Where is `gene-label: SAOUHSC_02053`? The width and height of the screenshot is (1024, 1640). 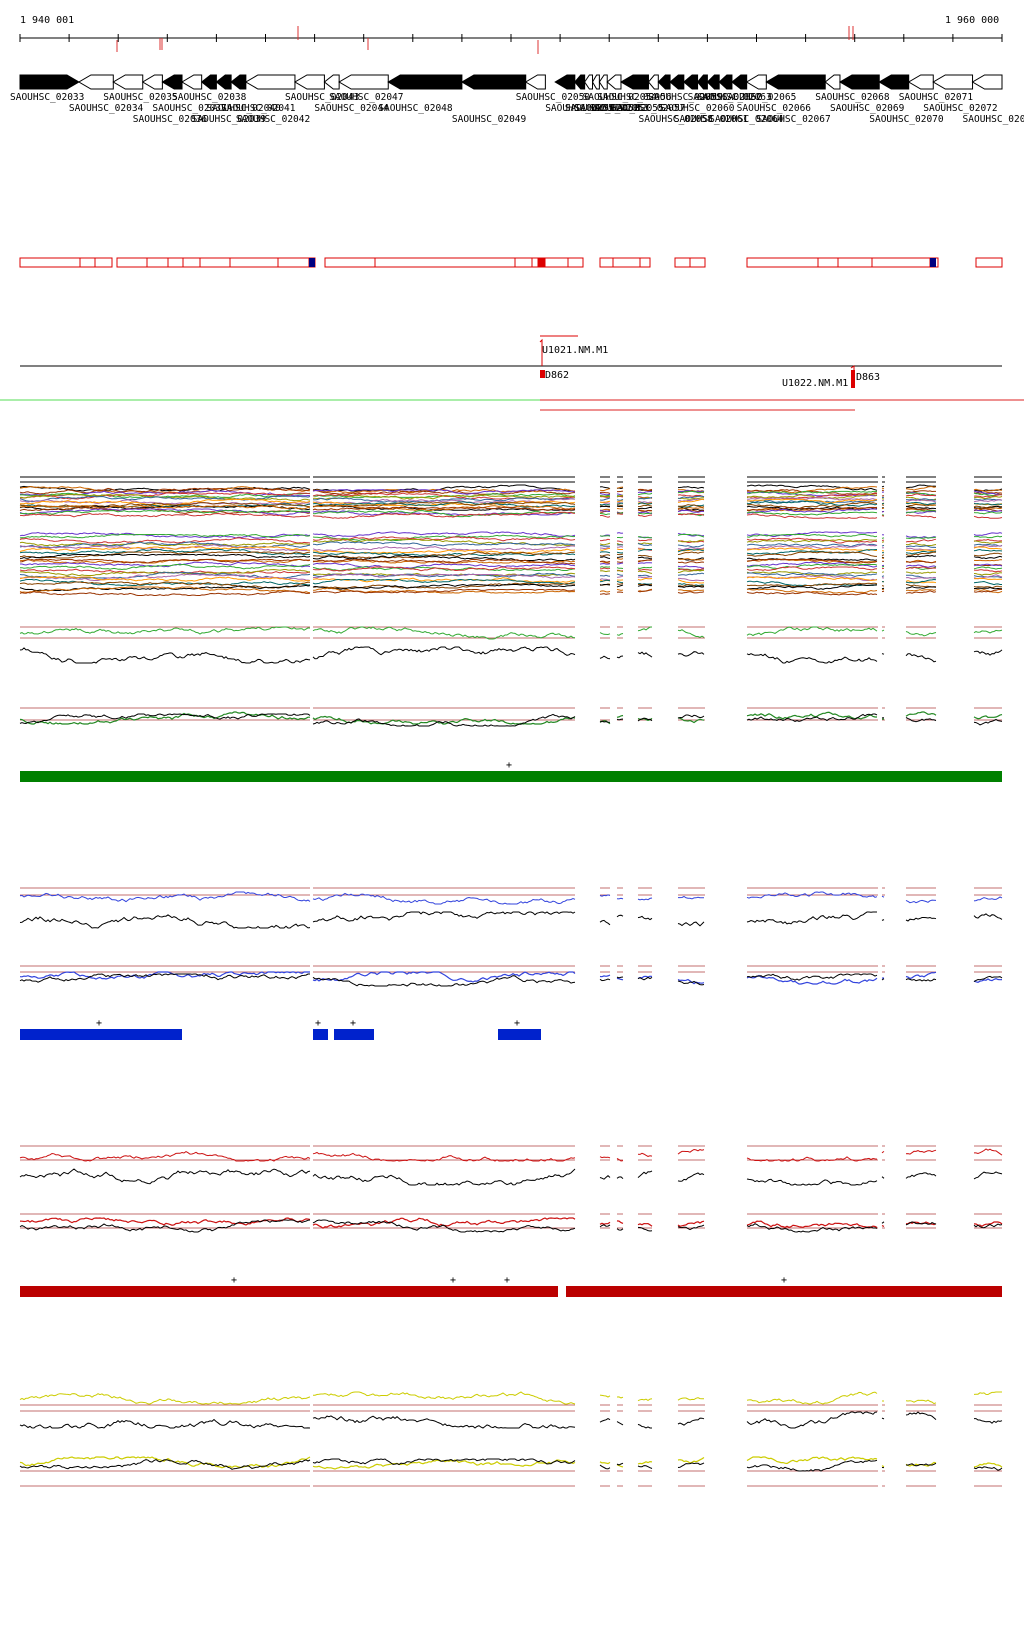 gene-label: SAOUHSC_02053 is located at coordinates (612, 108).